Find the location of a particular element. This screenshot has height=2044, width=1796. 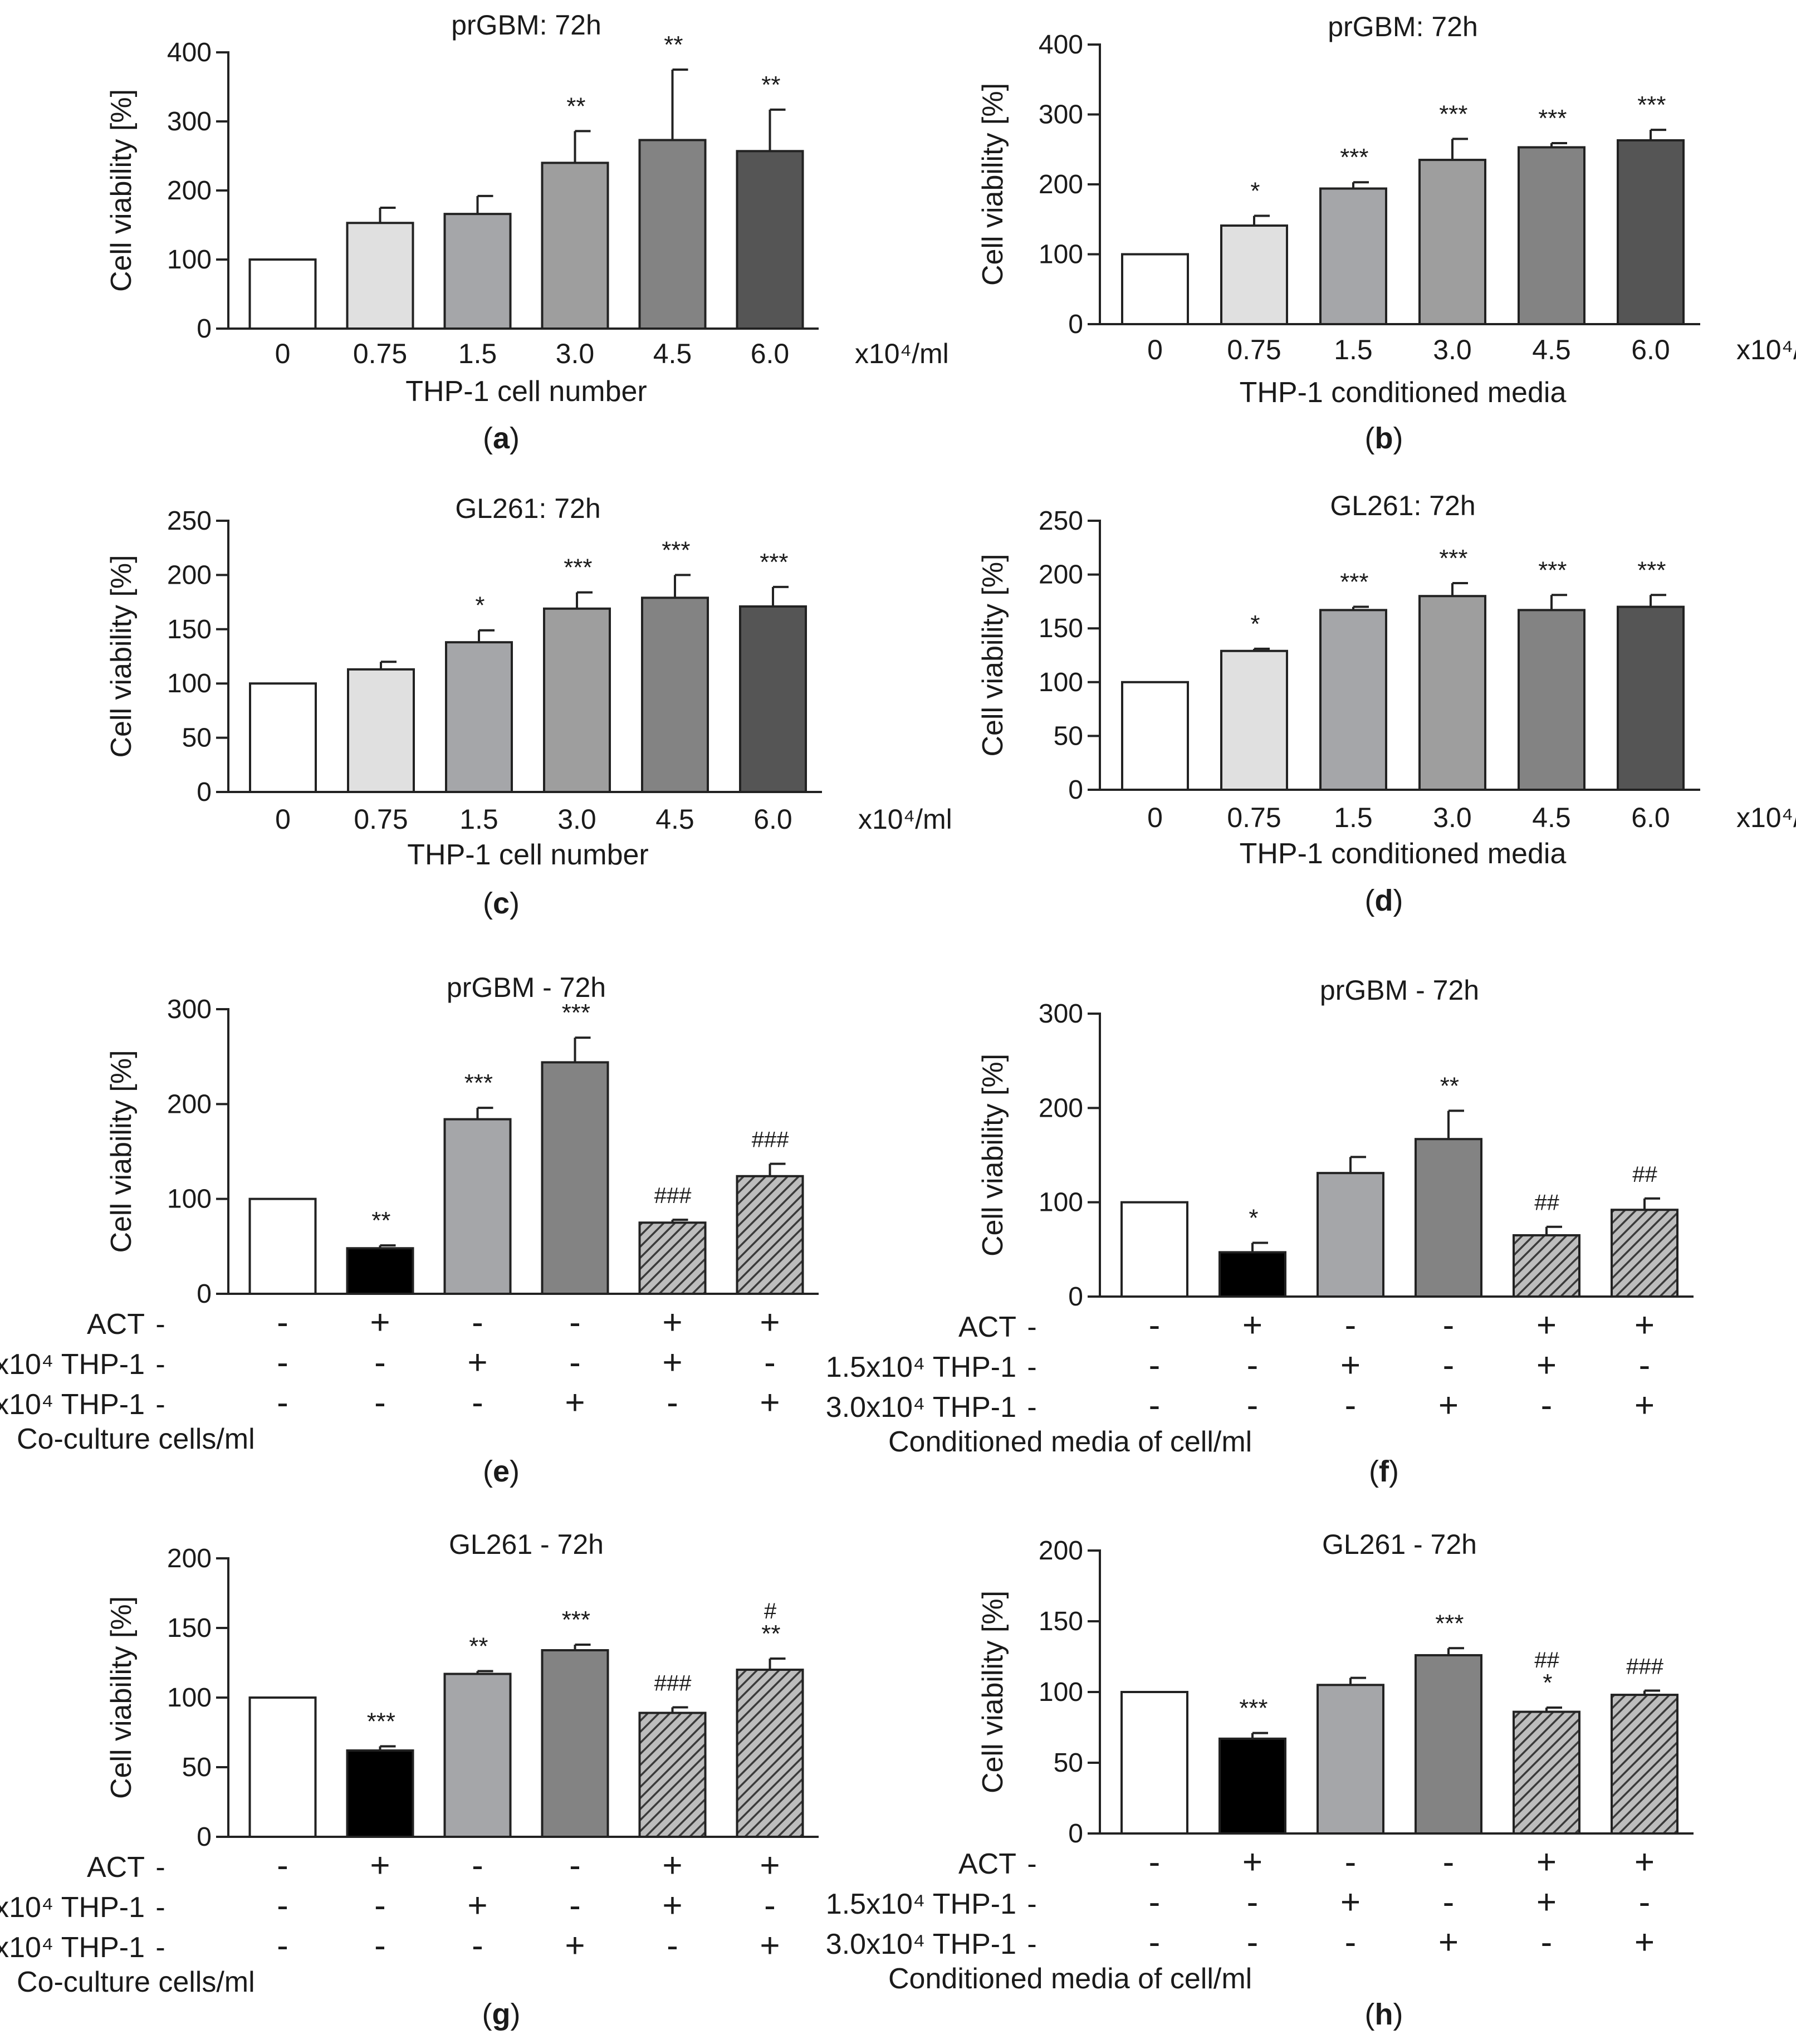

panel-g-ylabel: Cell viability [%] is located at coordinates (122, 1698).